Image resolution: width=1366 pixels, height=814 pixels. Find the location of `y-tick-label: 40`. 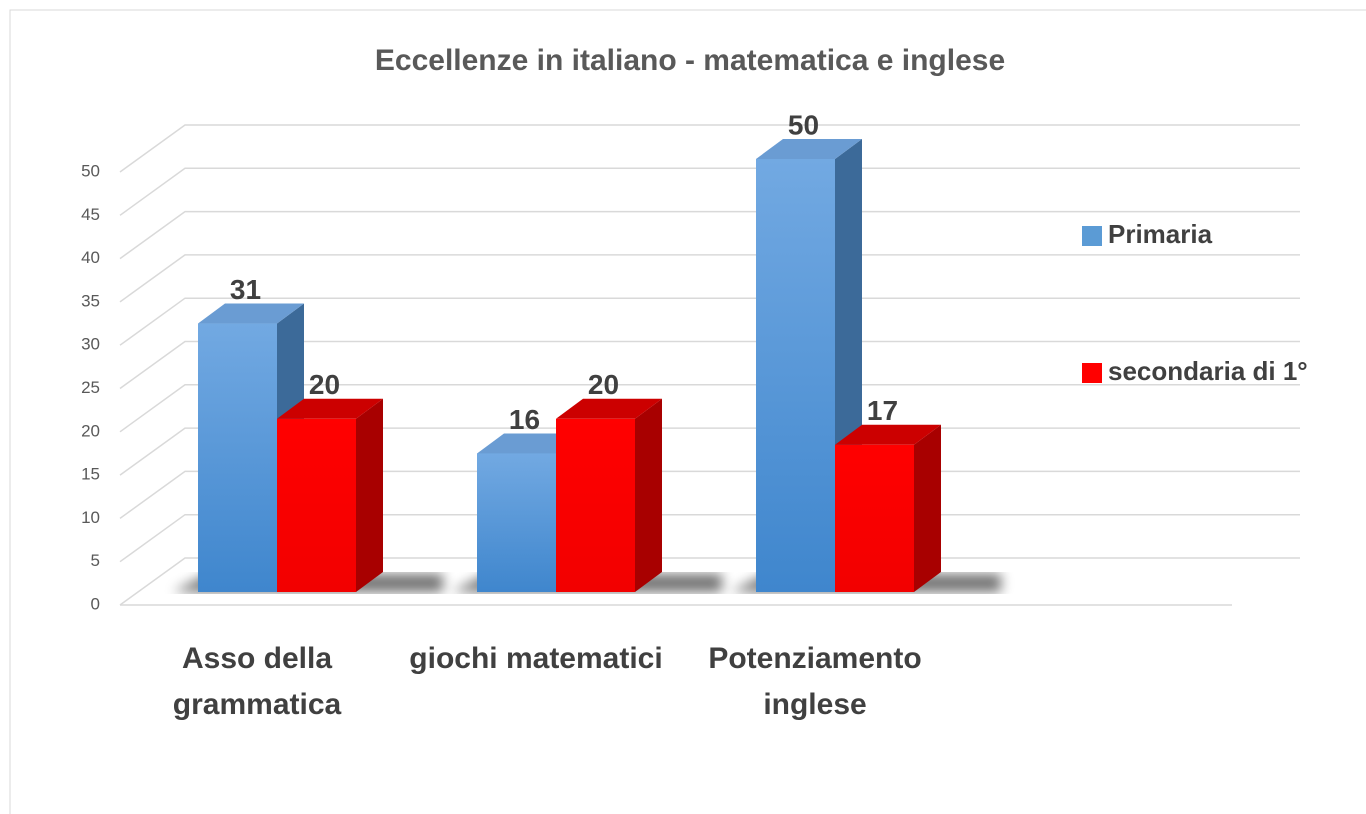

y-tick-label: 40 is located at coordinates (90, 257).